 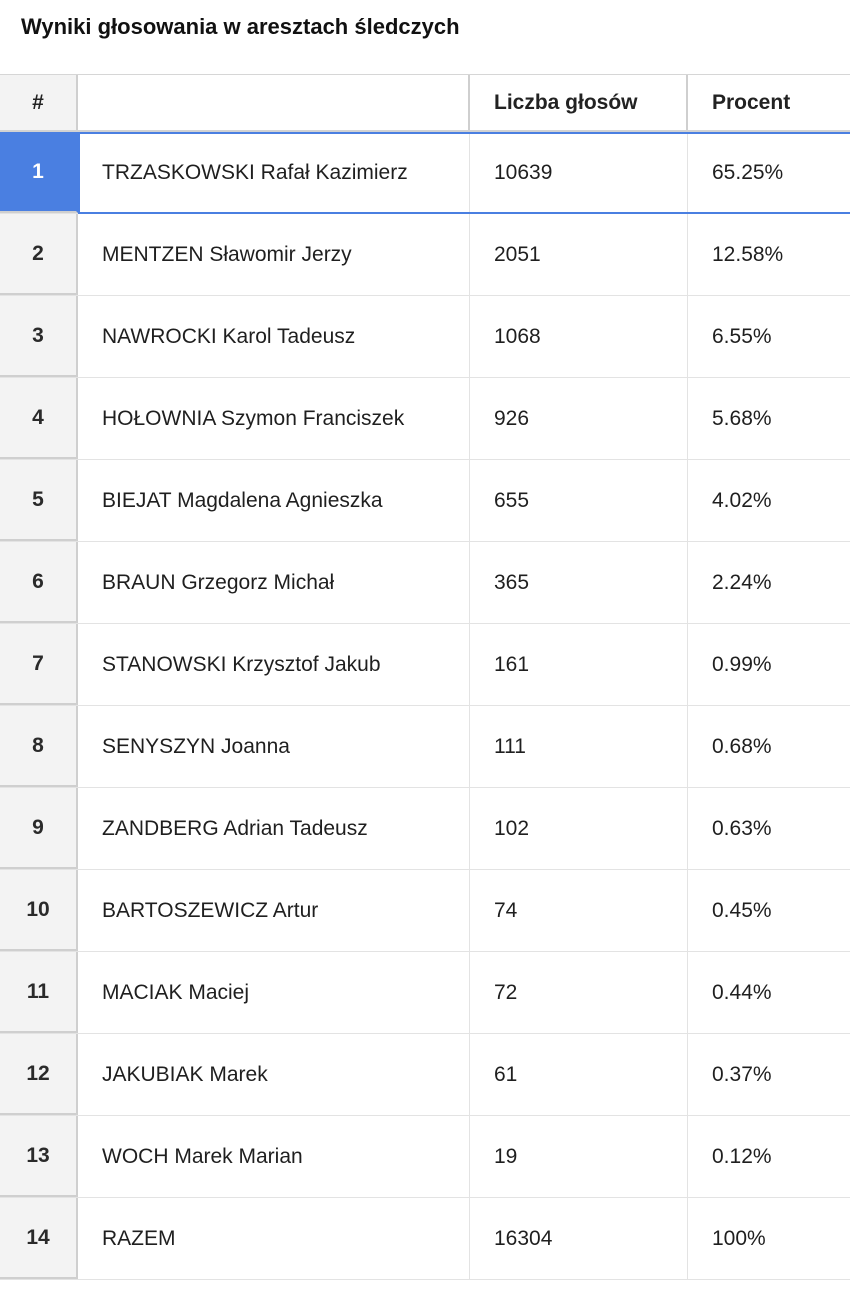 I want to click on row-index-cell: 2, so click(x=39, y=254).